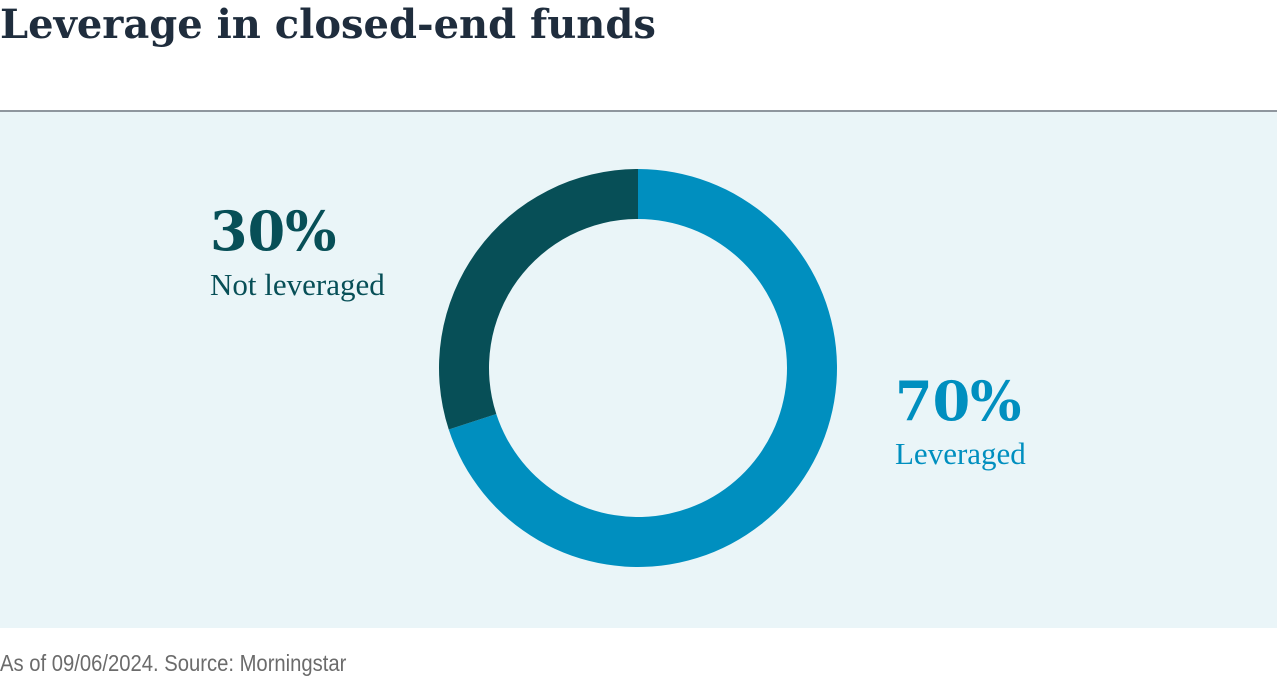  What do you see at coordinates (538, 299) in the screenshot?
I see `donut-slice` at bounding box center [538, 299].